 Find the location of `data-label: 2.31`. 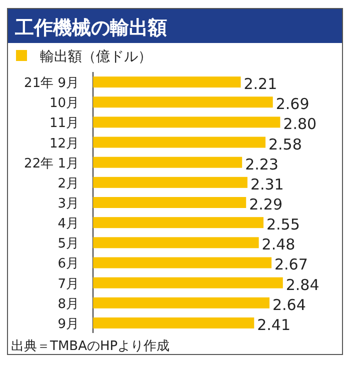

data-label: 2.31 is located at coordinates (267, 184).